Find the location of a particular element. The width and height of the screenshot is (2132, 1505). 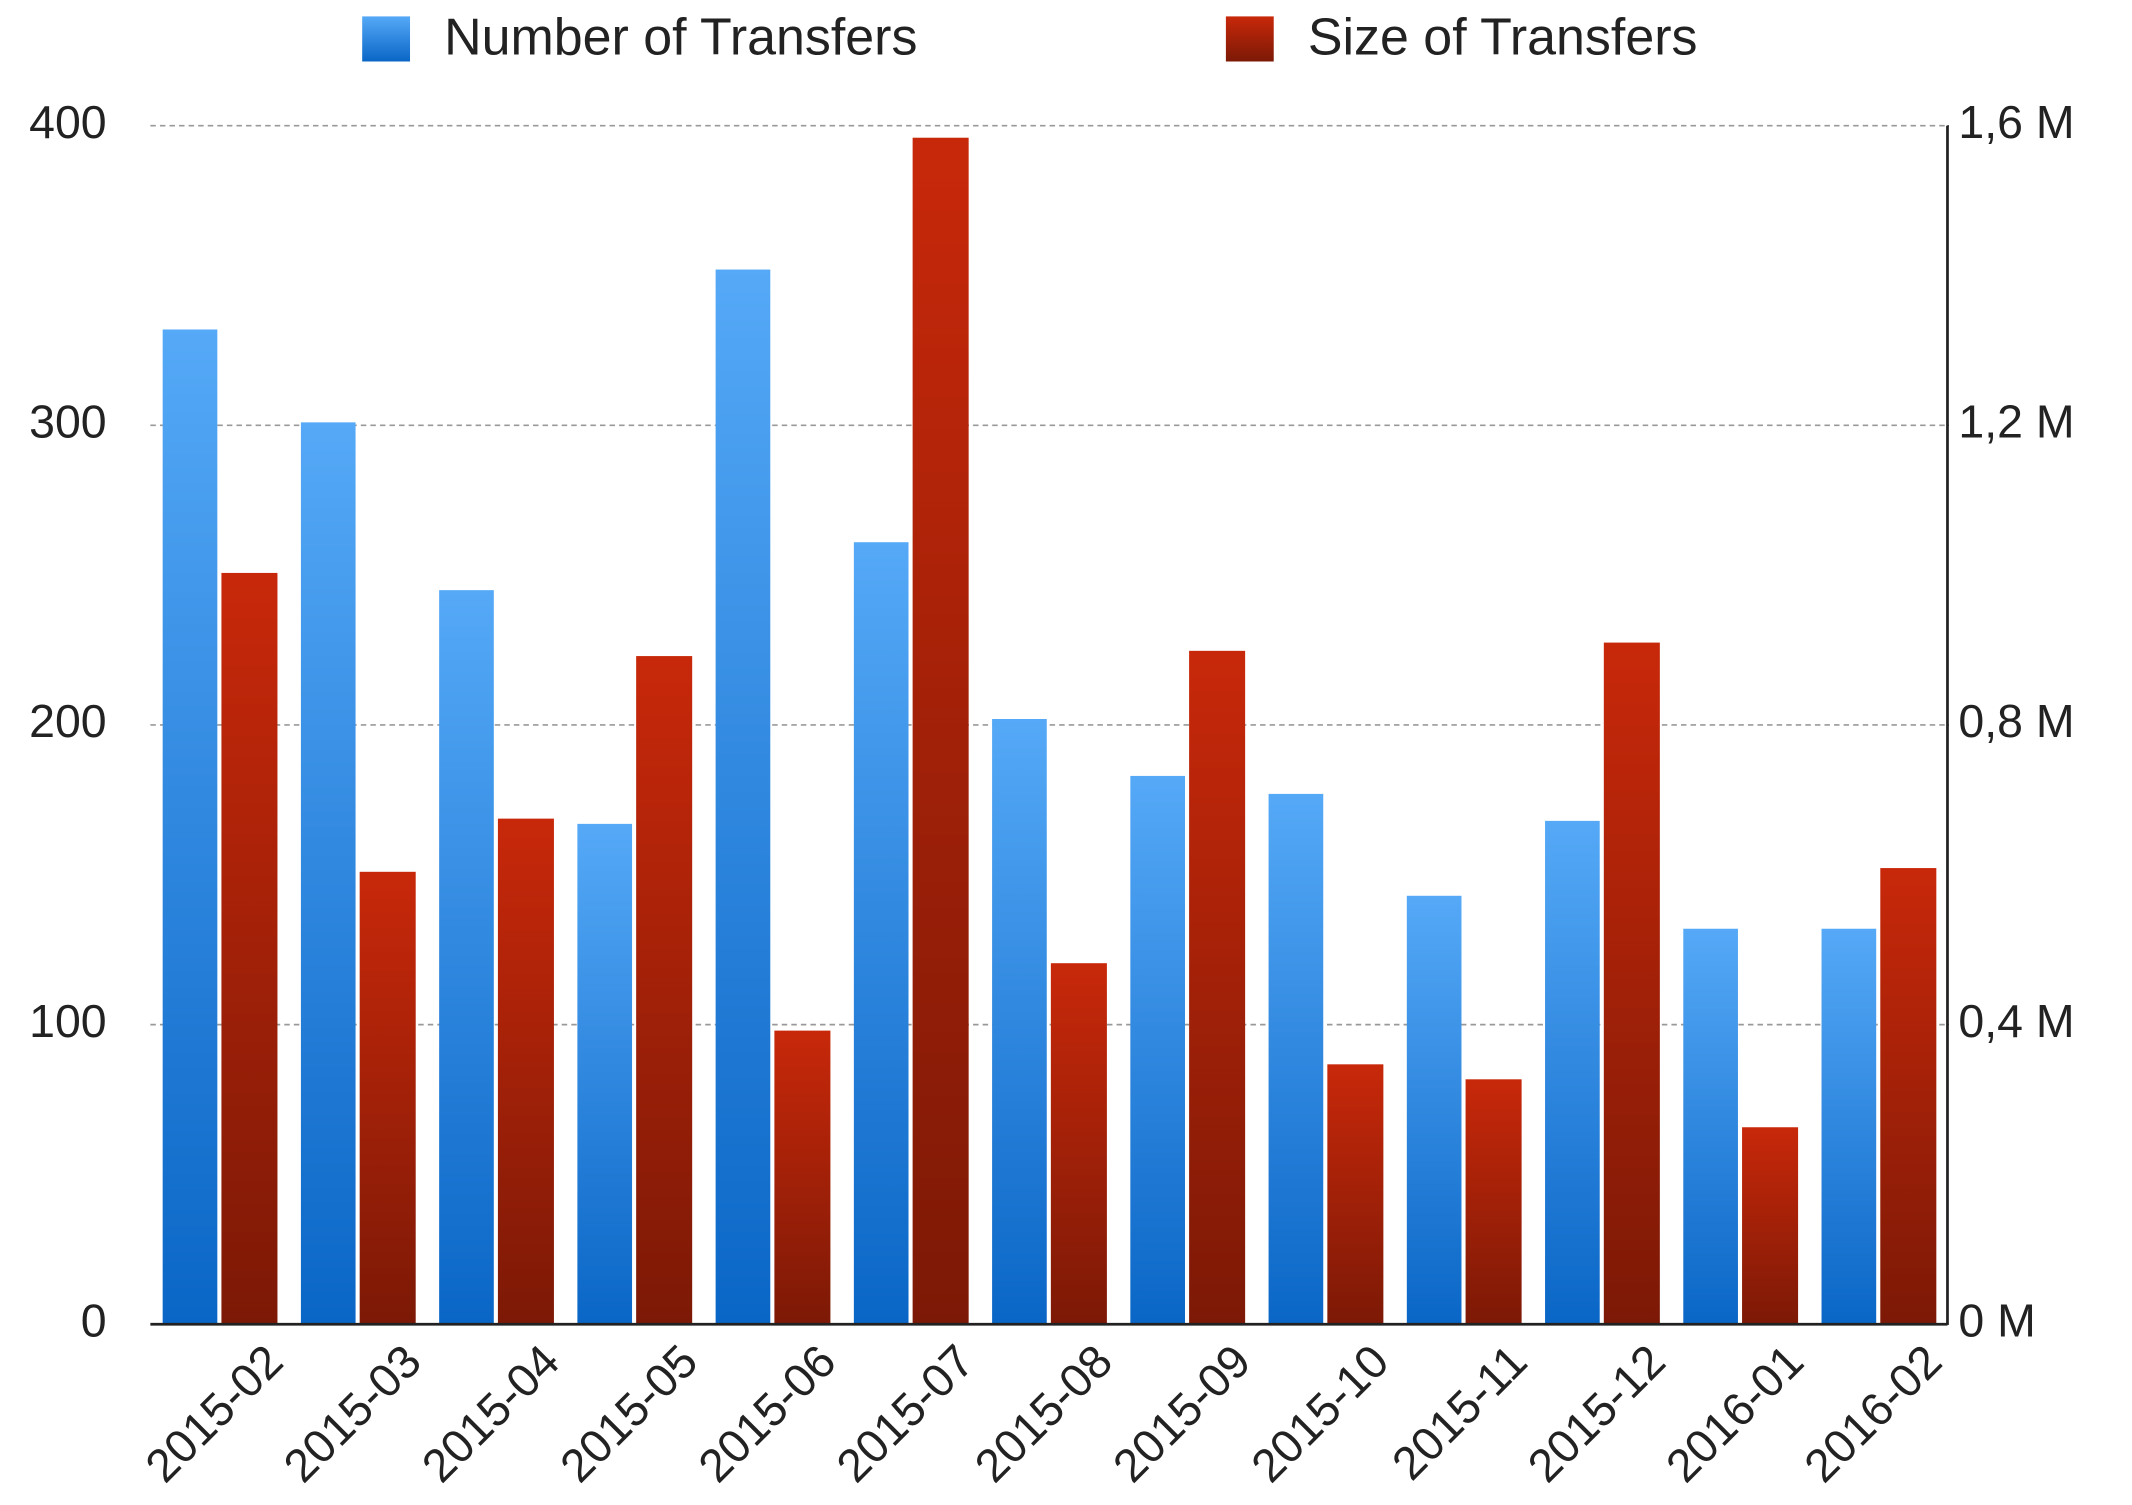

y2-tick-label: 1,2 M is located at coordinates (2016, 422).